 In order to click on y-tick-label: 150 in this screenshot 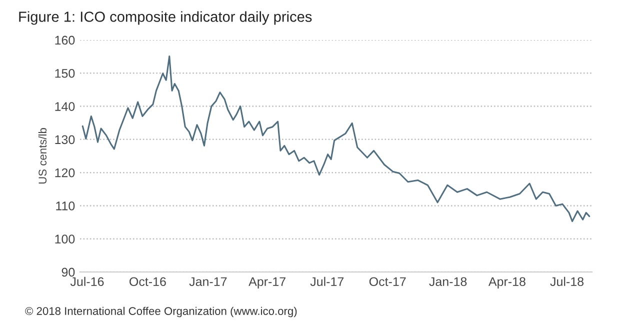, I will do `click(65, 73)`.